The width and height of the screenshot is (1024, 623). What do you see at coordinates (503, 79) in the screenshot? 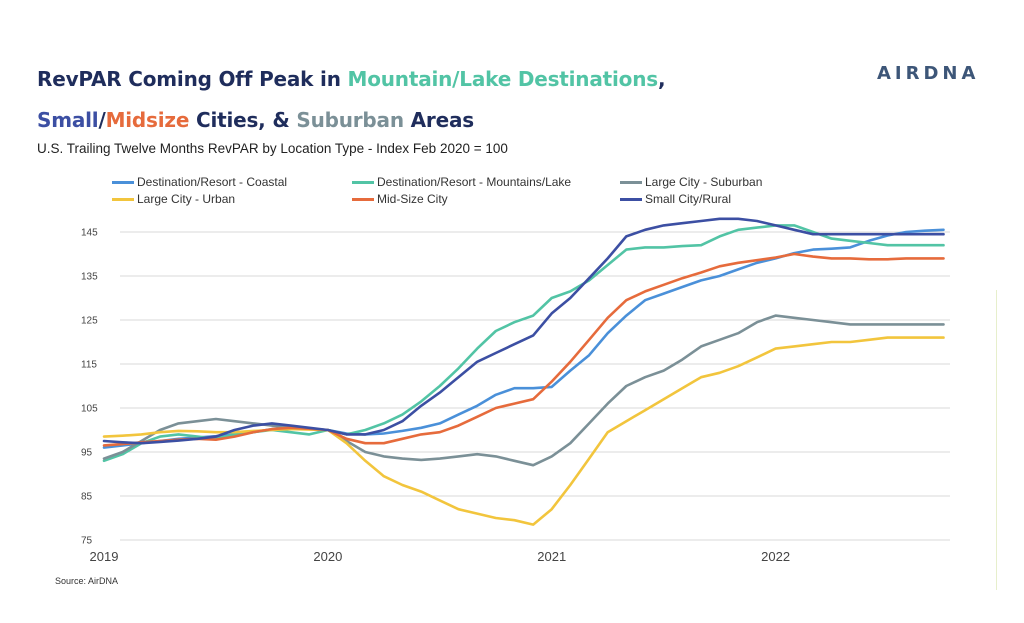
I see `title-mountain-lake: Mountain/Lake Destinations` at bounding box center [503, 79].